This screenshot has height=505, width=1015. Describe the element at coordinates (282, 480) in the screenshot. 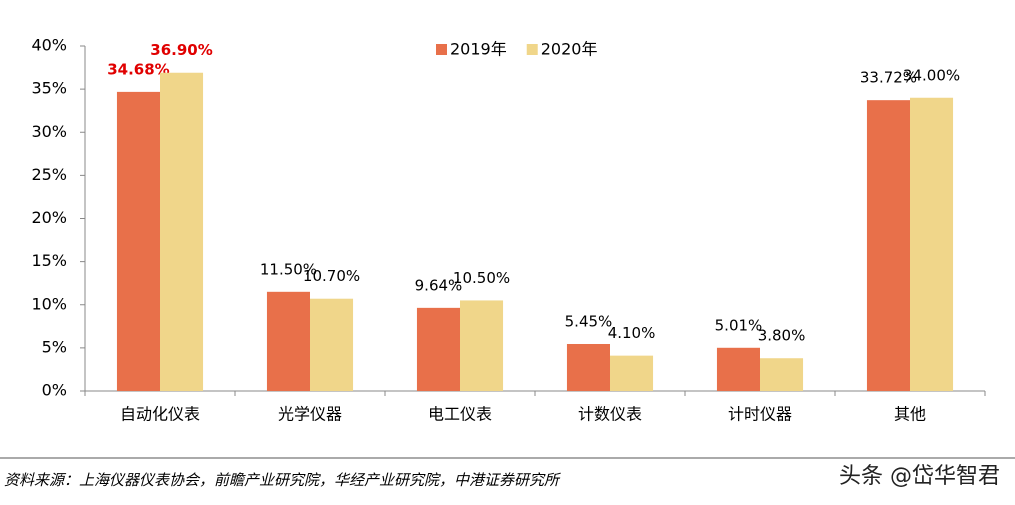

I see `source-note: 资料来源：上海仪器仪表协会，前瞻产业研究院，华经产业研究院，中港证券研究所` at that location.